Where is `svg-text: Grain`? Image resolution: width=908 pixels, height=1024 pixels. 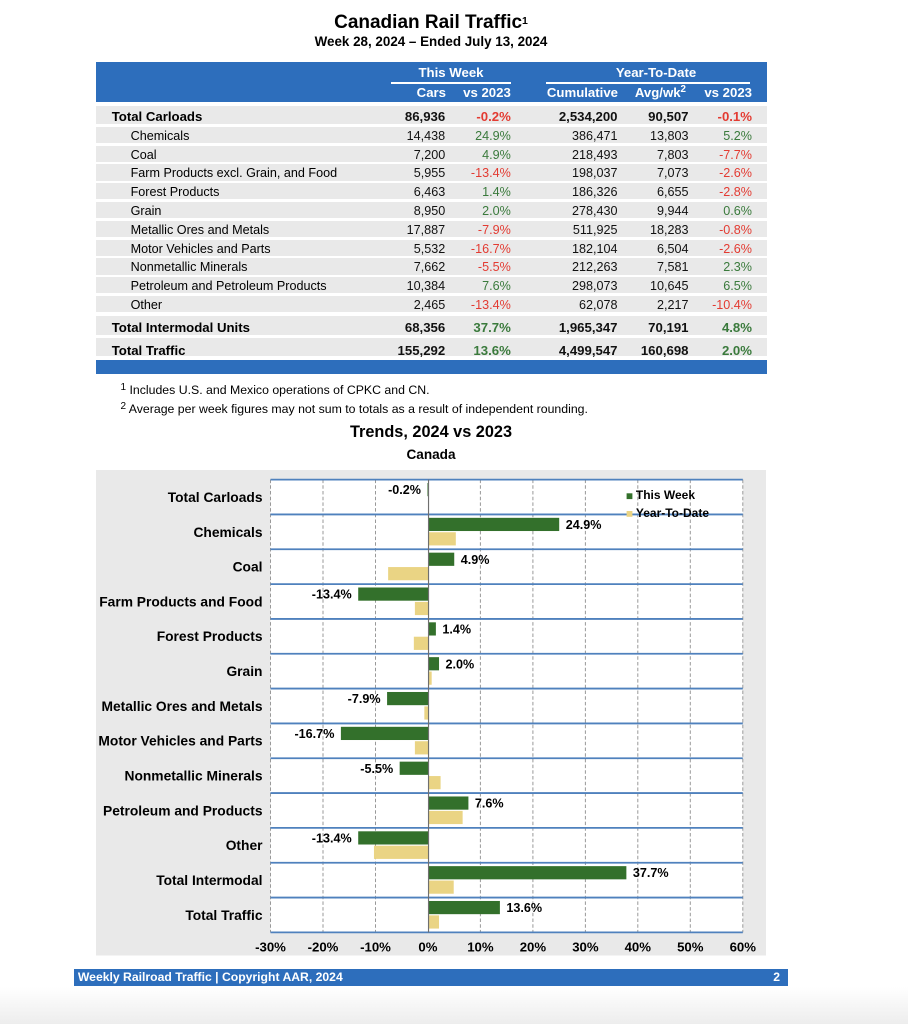 svg-text: Grain is located at coordinates (244, 671).